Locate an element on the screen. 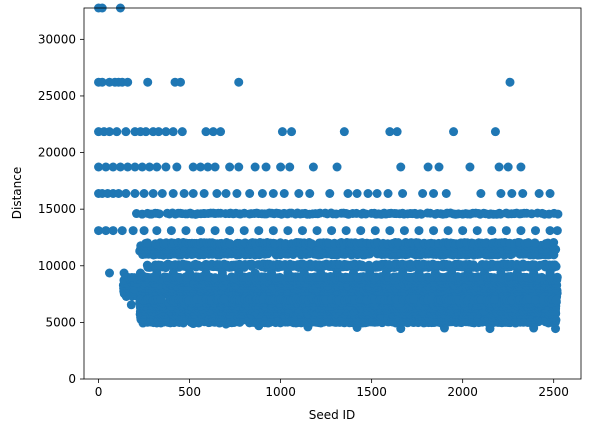 The height and width of the screenshot is (432, 589). x-axis: 0 500 1000 1500 2000 2500 is located at coordinates (332, 389).